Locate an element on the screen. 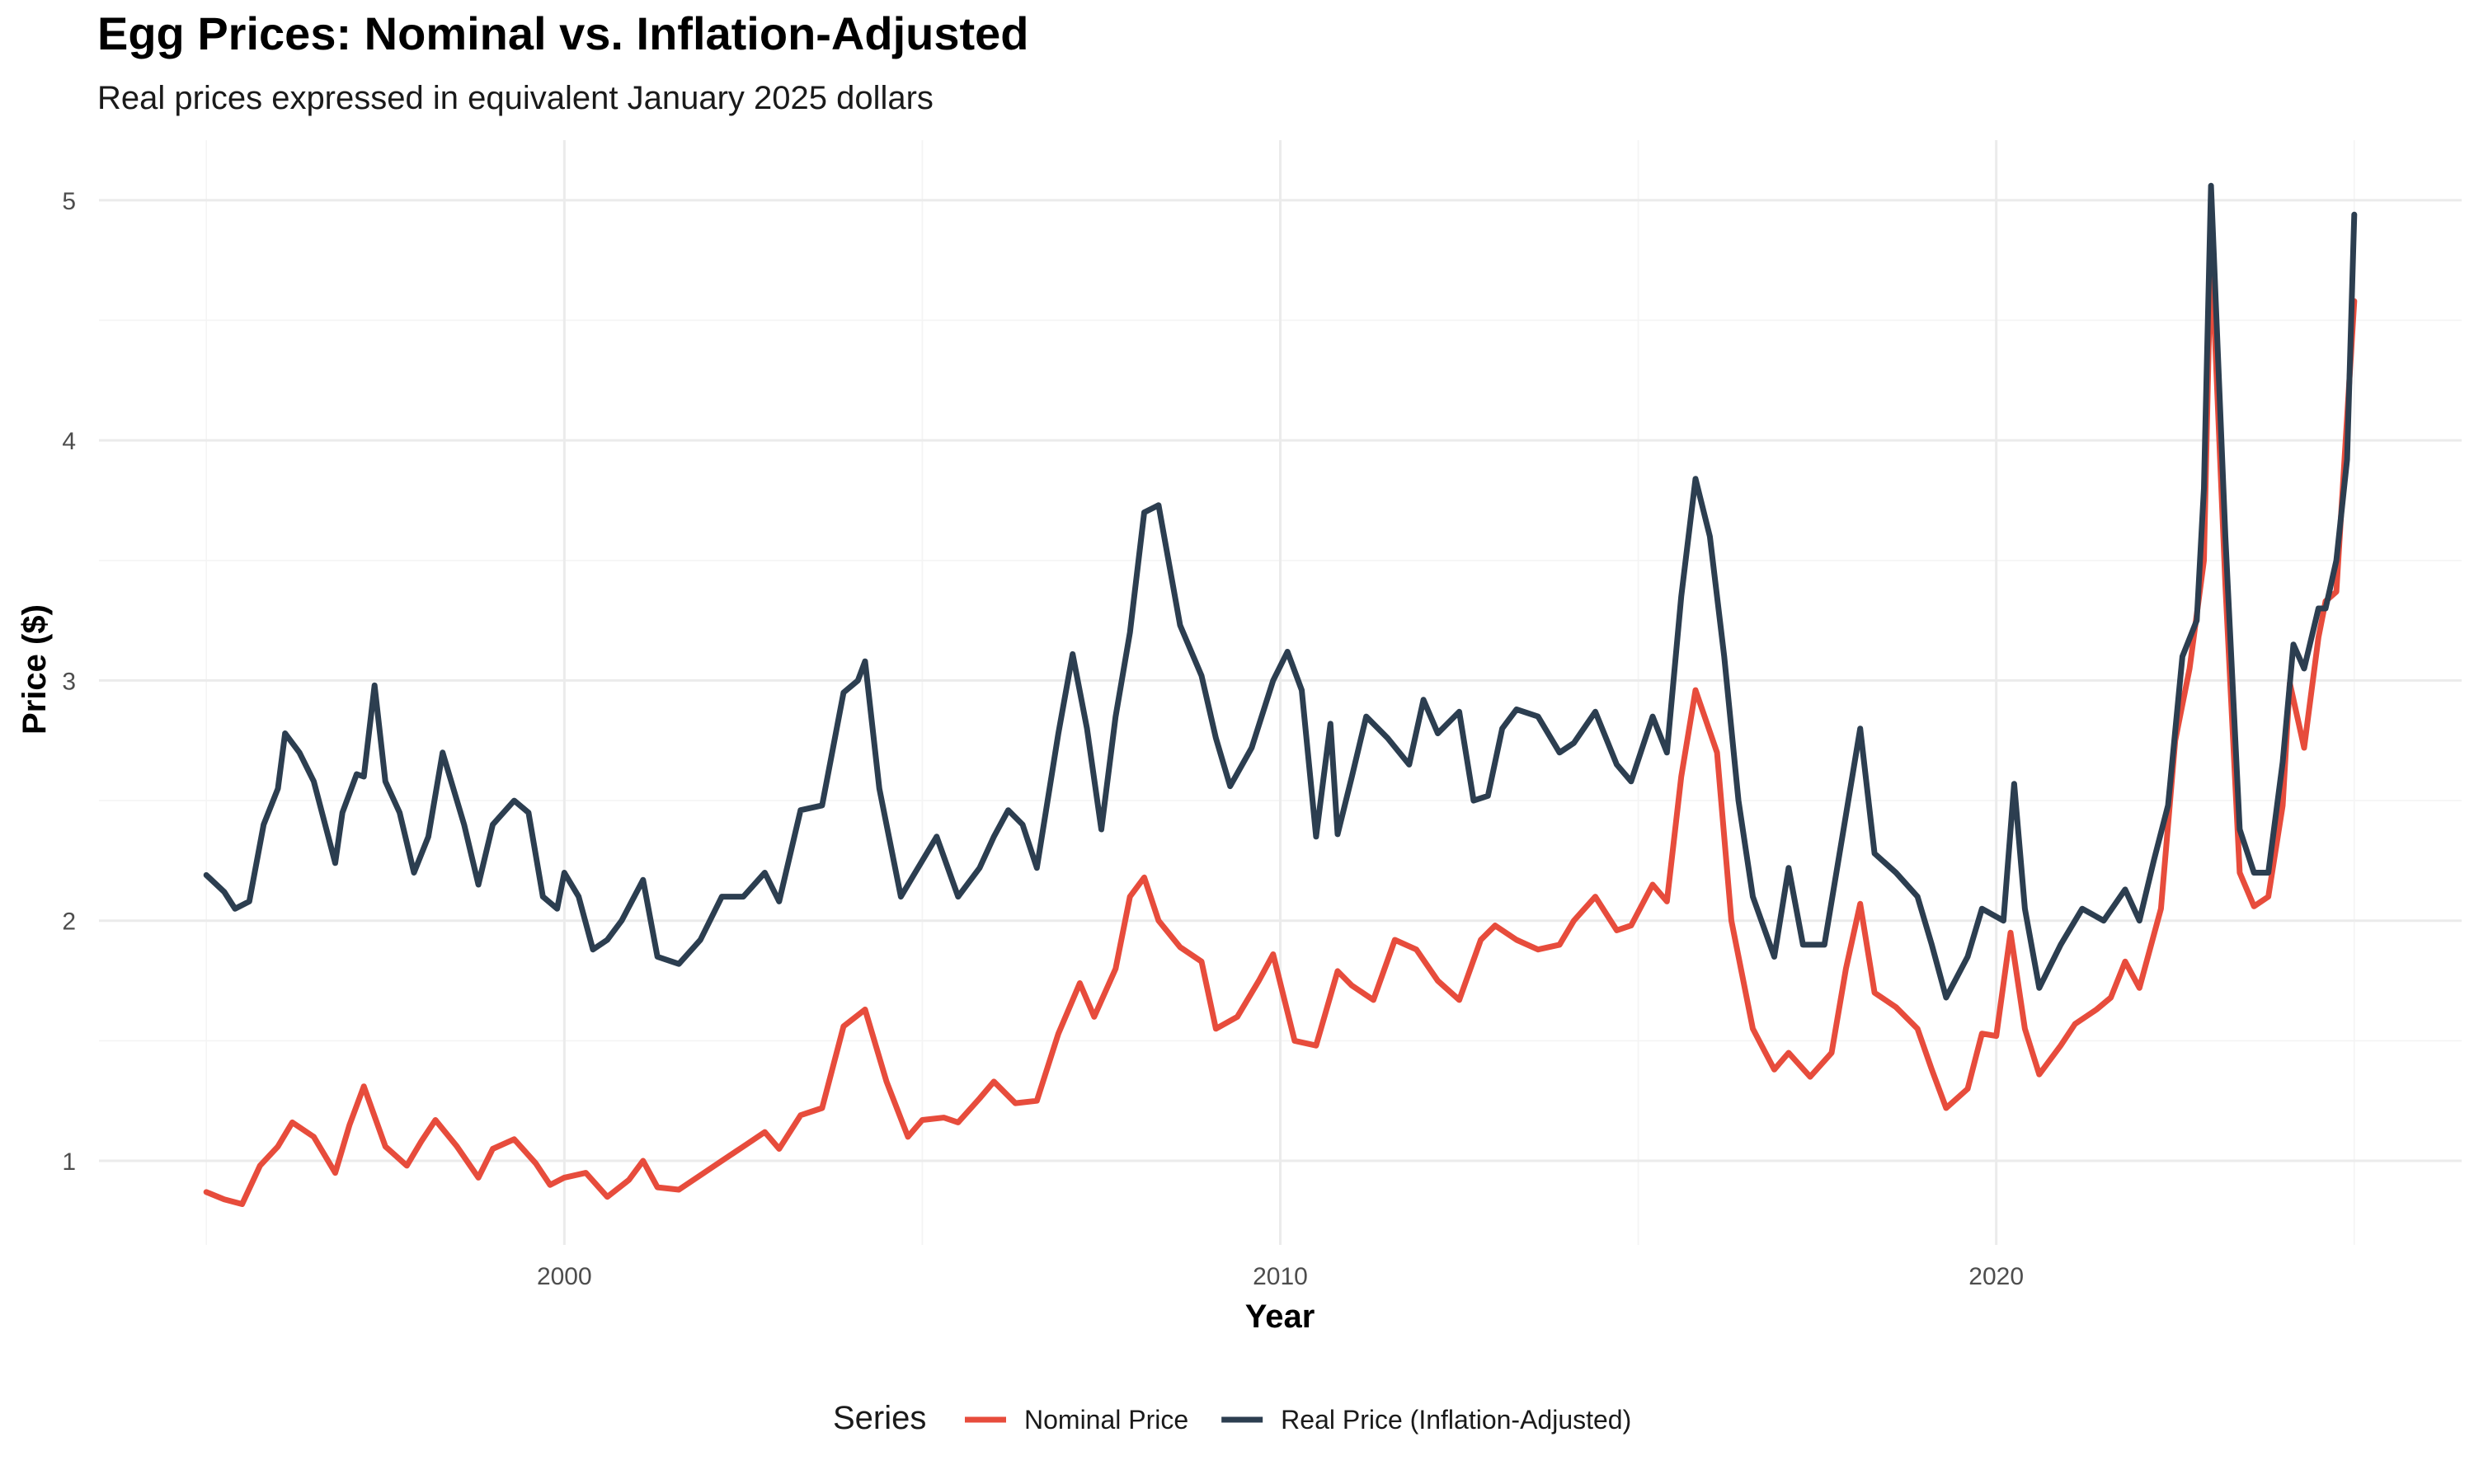 This screenshot has height=1484, width=2474. y-tick-label: 5 is located at coordinates (69, 201).